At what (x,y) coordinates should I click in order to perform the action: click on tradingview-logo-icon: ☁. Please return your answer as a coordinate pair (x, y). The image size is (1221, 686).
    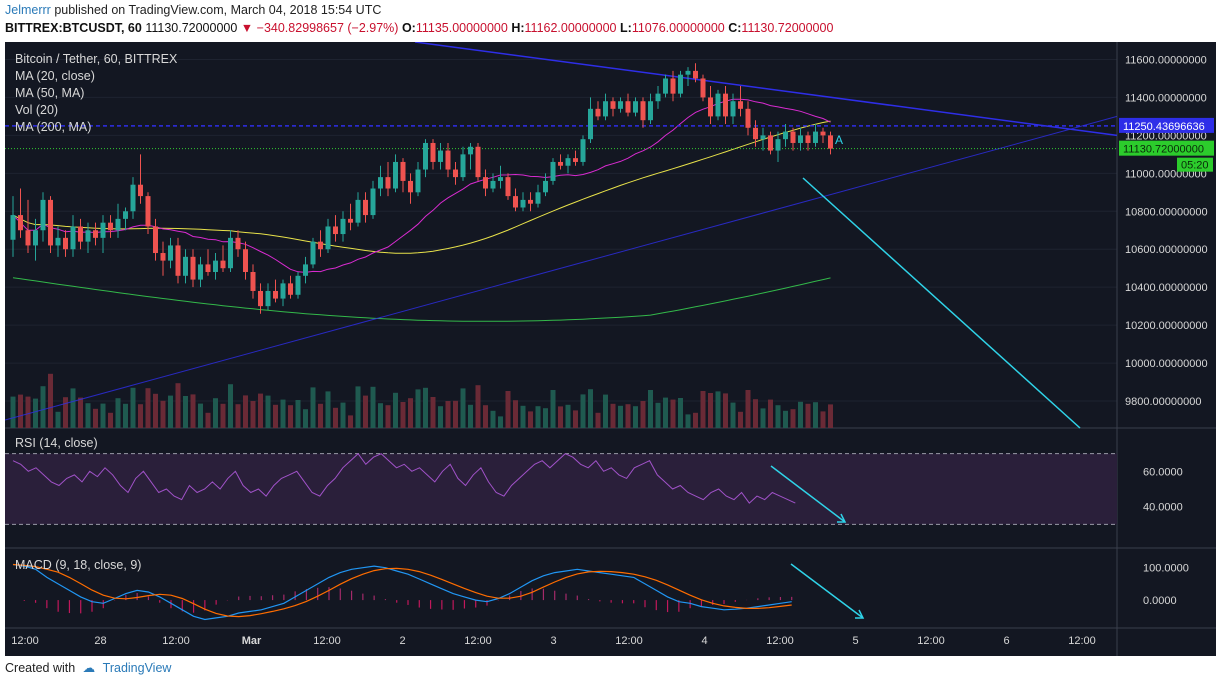
    Looking at the image, I should click on (89, 668).